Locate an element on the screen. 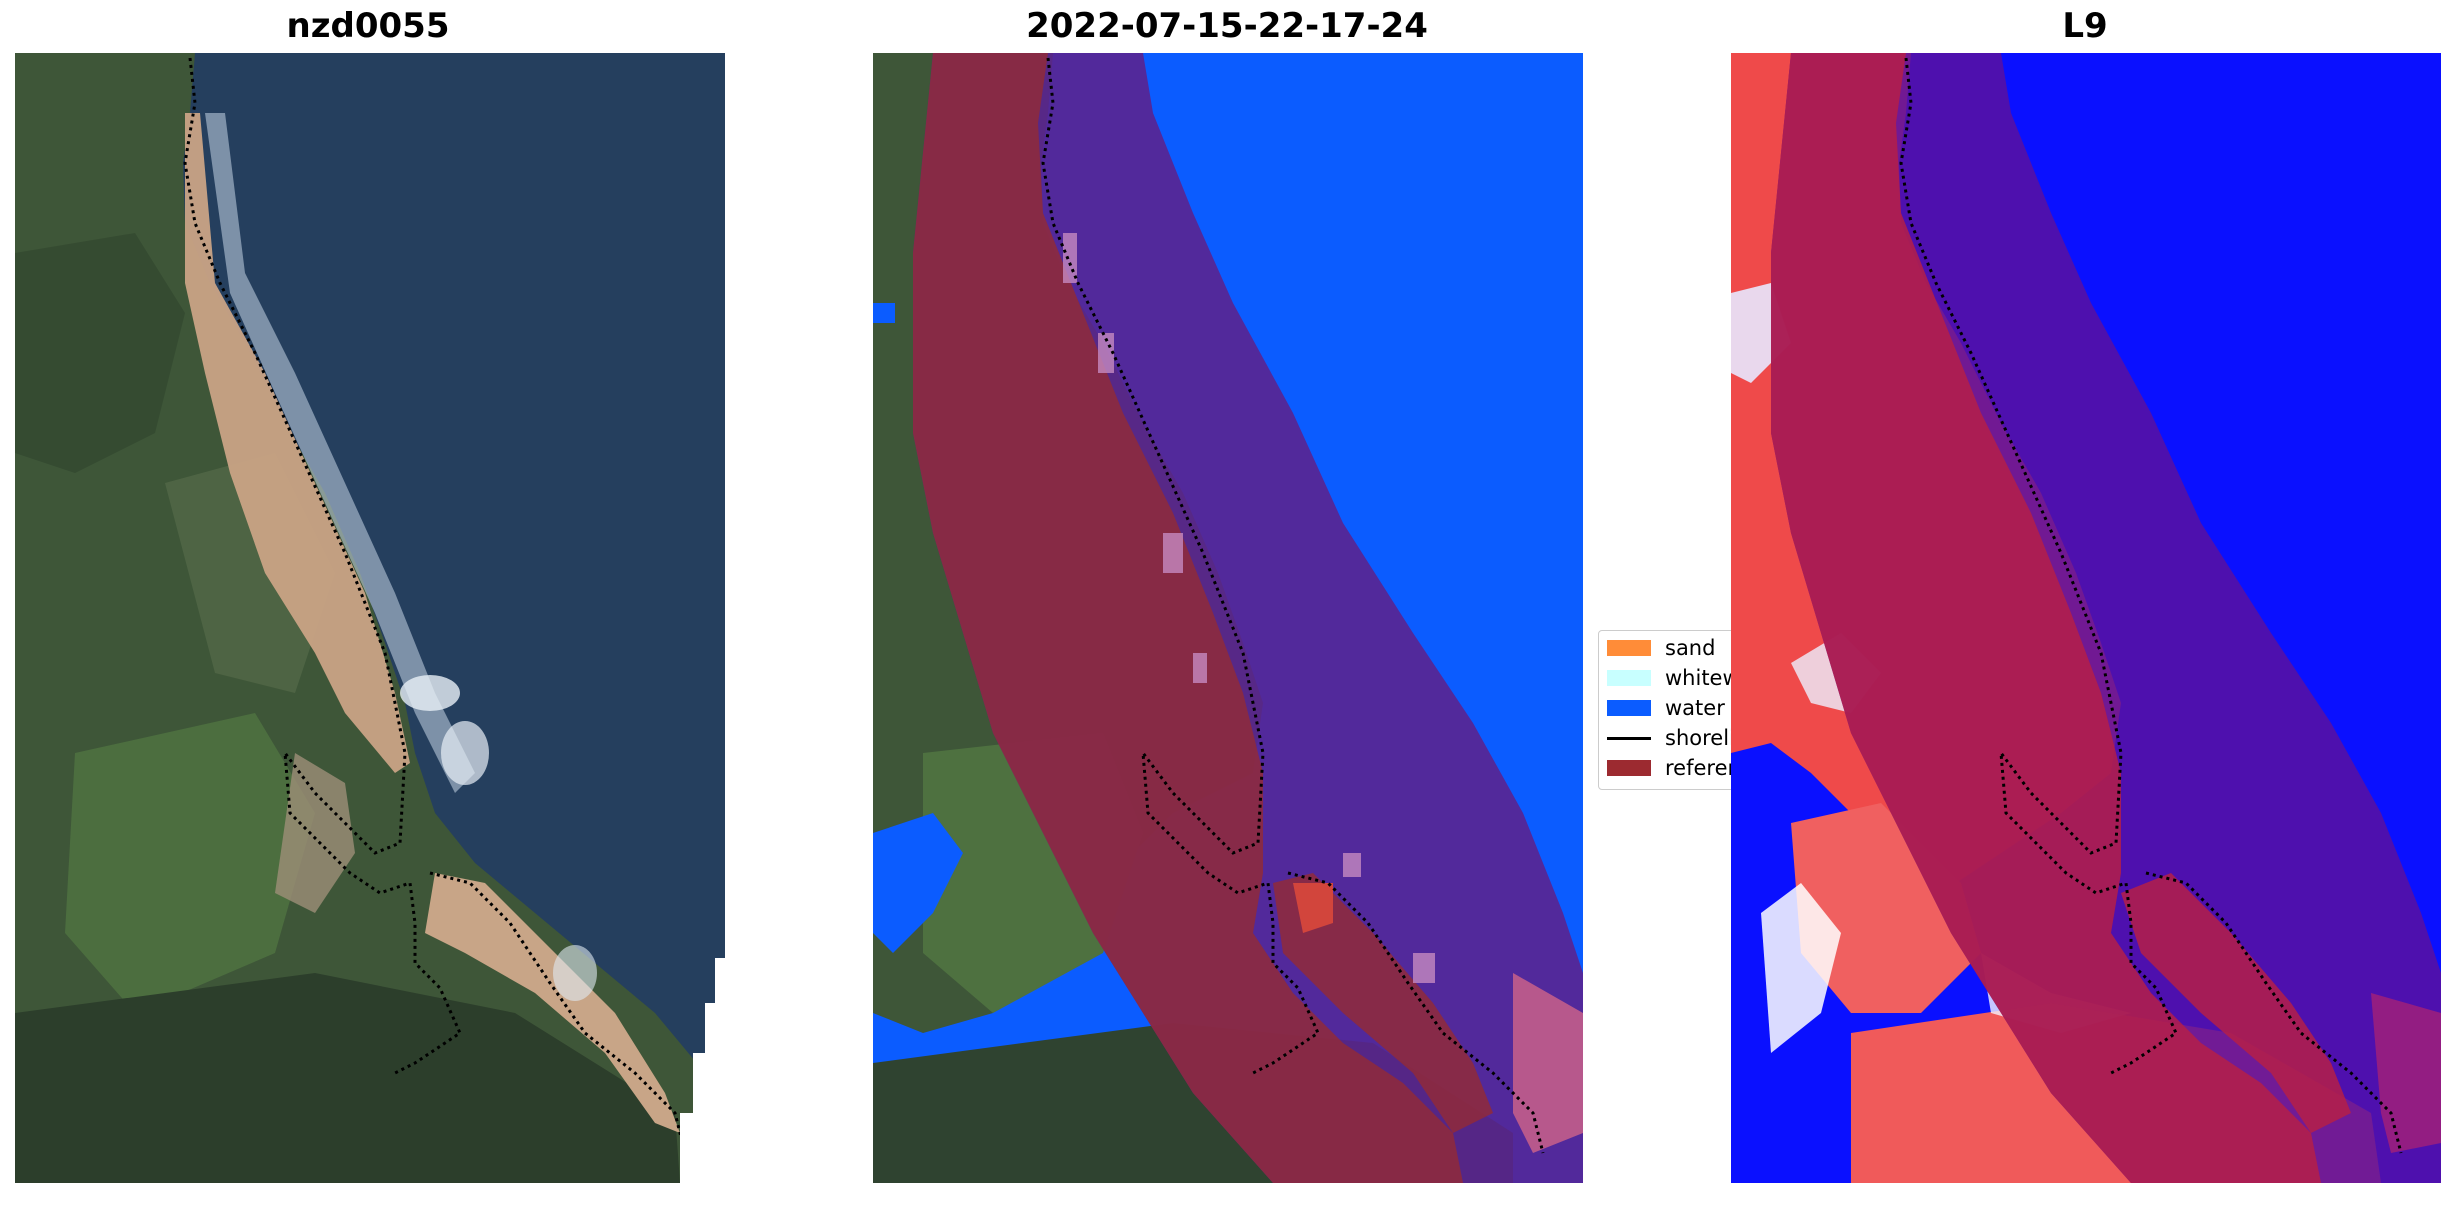 The image size is (2460, 1205). legend-label-reference: reference is located at coordinates (1702, 768).